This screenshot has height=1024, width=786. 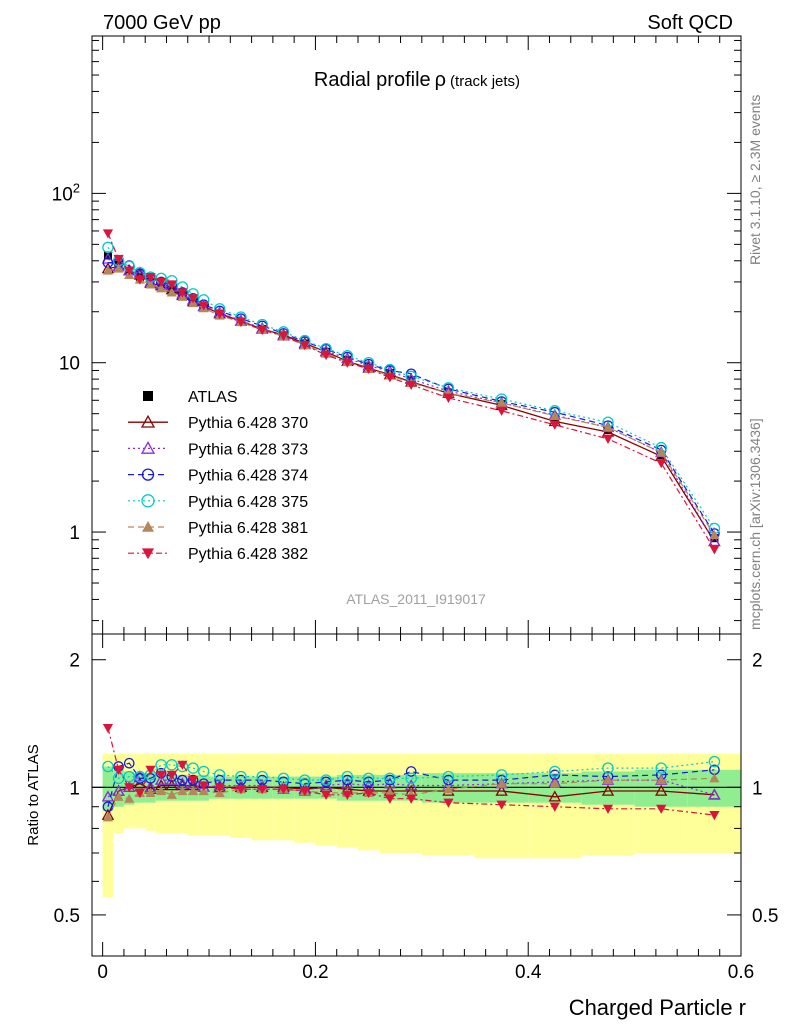 I want to click on ratio-series-layer, so click(x=411, y=772).